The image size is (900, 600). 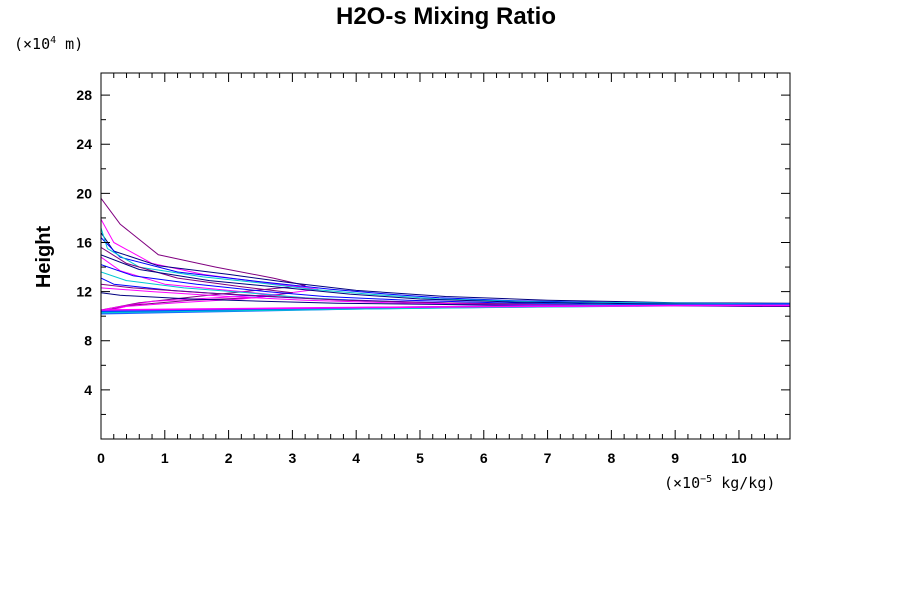 What do you see at coordinates (88, 390) in the screenshot?
I see `y-tick-label: 4` at bounding box center [88, 390].